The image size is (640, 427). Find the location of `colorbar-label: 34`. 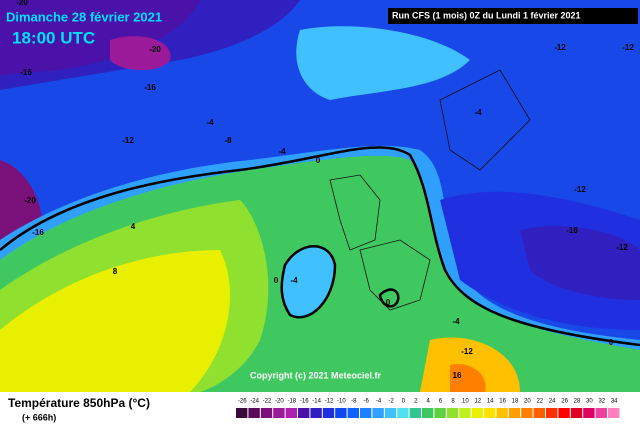

colorbar-label: 34 is located at coordinates (614, 402).